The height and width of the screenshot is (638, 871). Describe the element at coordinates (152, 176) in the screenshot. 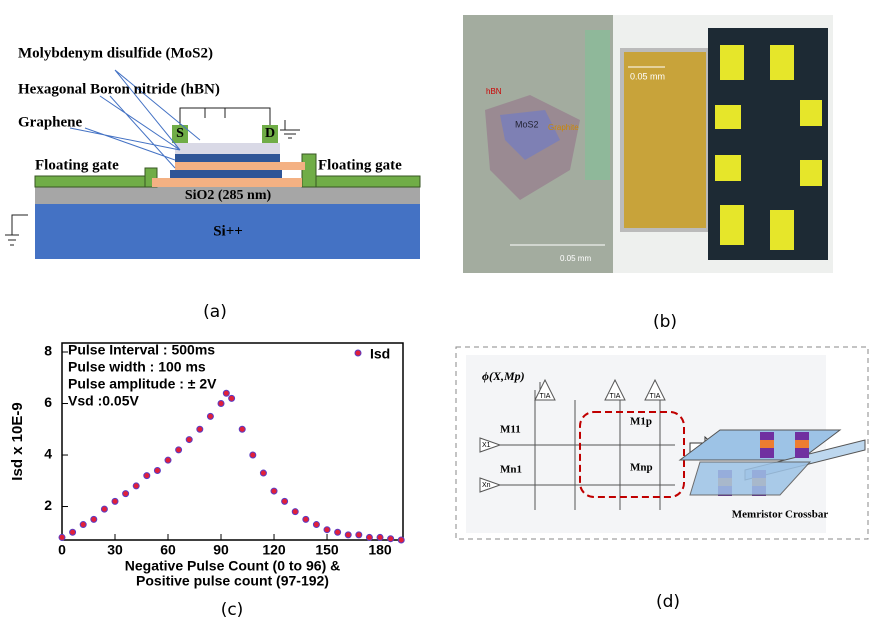

I see `wires` at that location.